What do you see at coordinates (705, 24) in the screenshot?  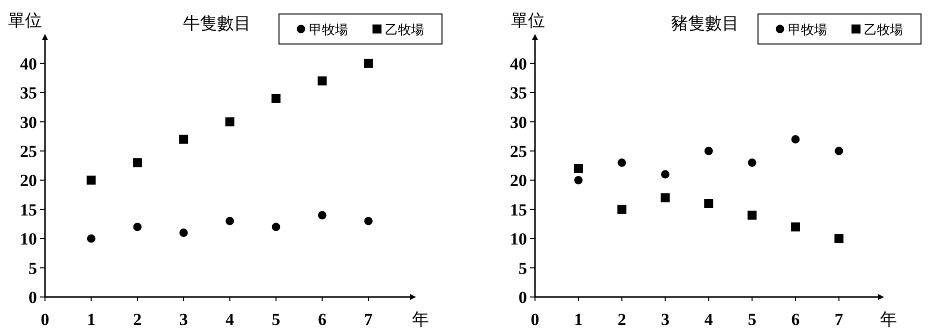 I see `chart-title: 豬隻數目` at bounding box center [705, 24].